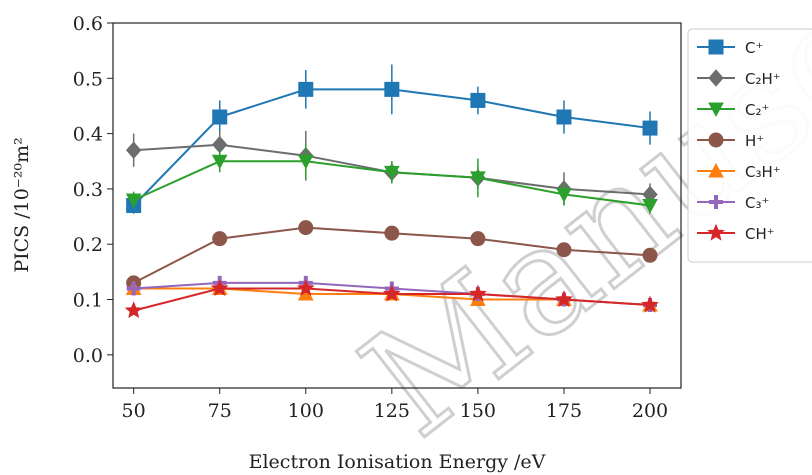 This screenshot has width=812, height=475. What do you see at coordinates (88, 190) in the screenshot?
I see `y-tick-label: 0.3` at bounding box center [88, 190].